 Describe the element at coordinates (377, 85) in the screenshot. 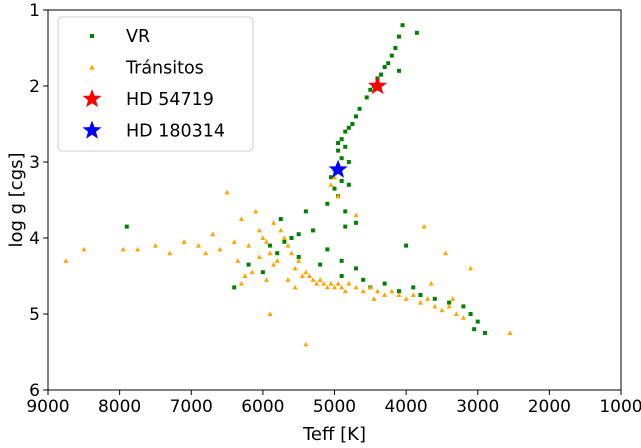

I see `hd-54719-point` at that location.